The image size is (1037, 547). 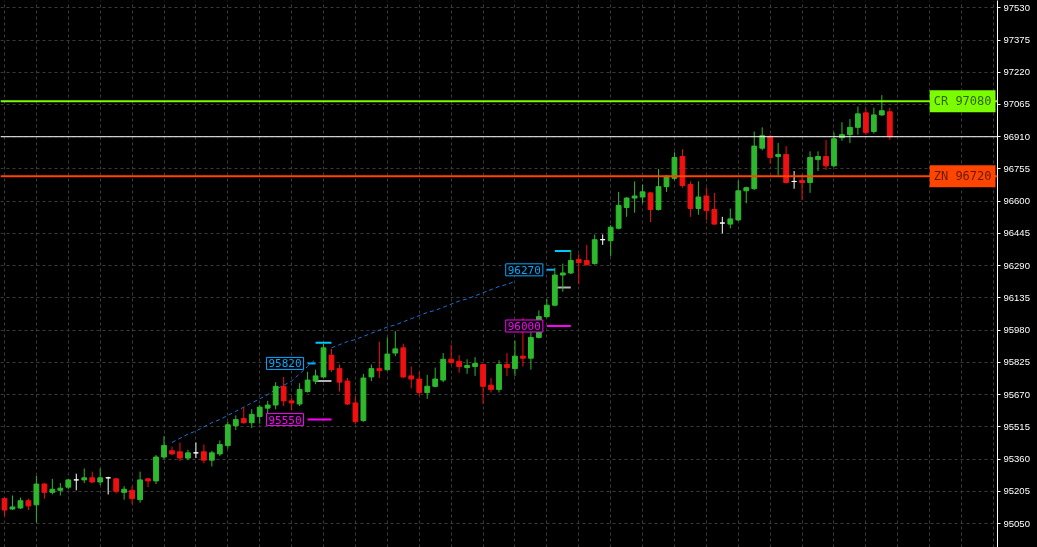 What do you see at coordinates (1016, 233) in the screenshot?
I see `y-tick-label: 96445` at bounding box center [1016, 233].